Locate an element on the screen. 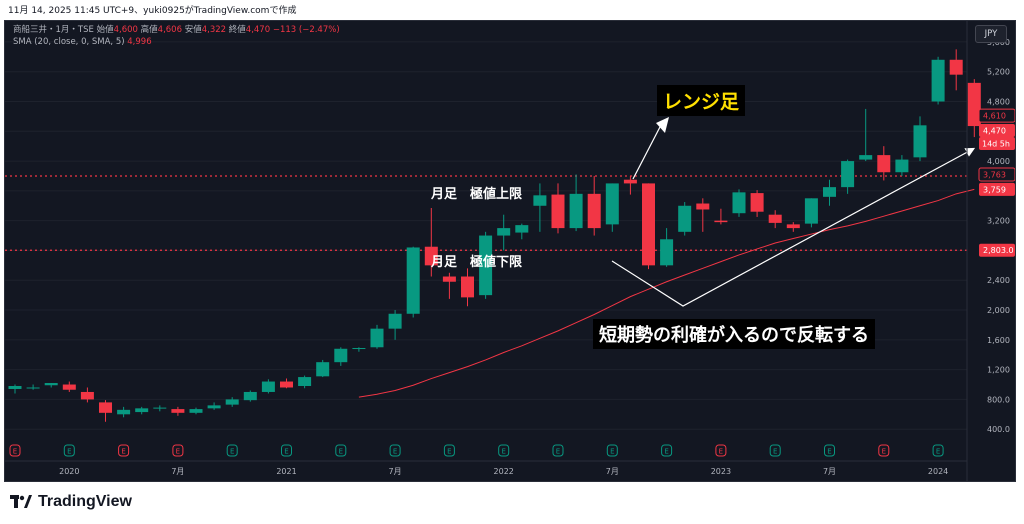 This screenshot has width=1024, height=524. sma-value: 4,996 is located at coordinates (139, 42).